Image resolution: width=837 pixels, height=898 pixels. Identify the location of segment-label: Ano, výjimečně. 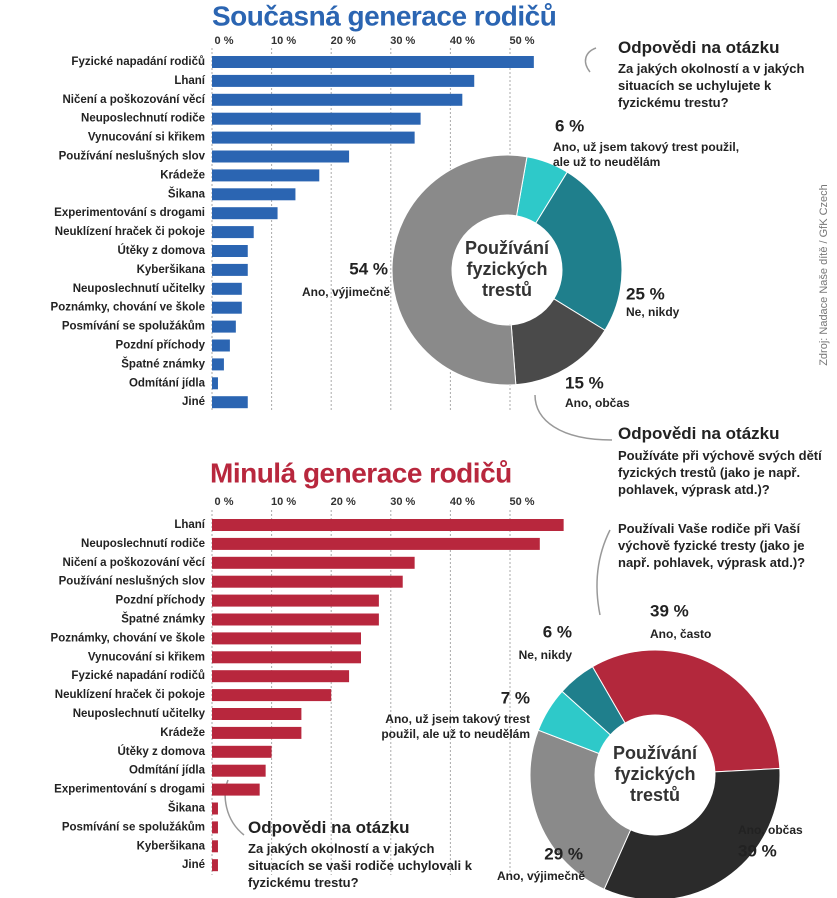
(540, 876).